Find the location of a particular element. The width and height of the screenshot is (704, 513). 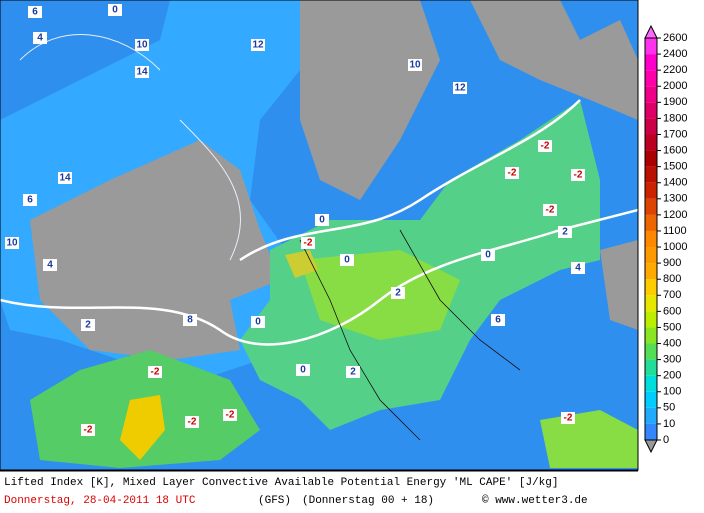

colorbar-frame is located at coordinates (651, 239).